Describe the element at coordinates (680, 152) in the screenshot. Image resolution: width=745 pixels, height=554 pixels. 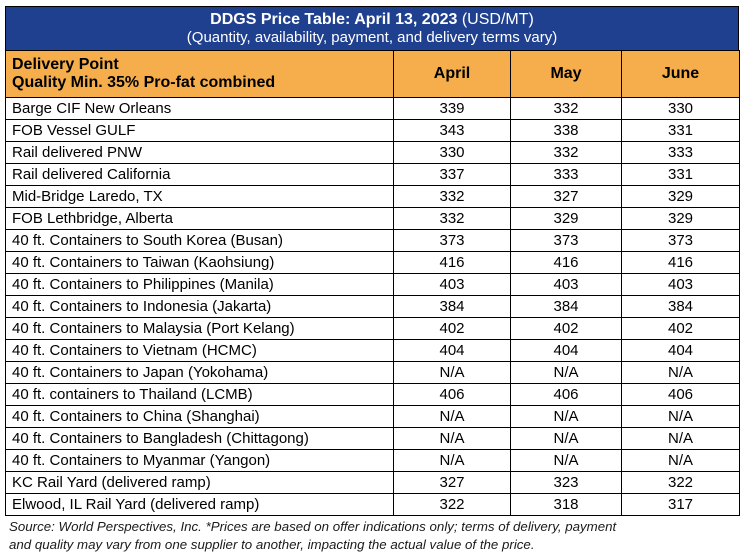
I see `price-cell-june: 333` at that location.